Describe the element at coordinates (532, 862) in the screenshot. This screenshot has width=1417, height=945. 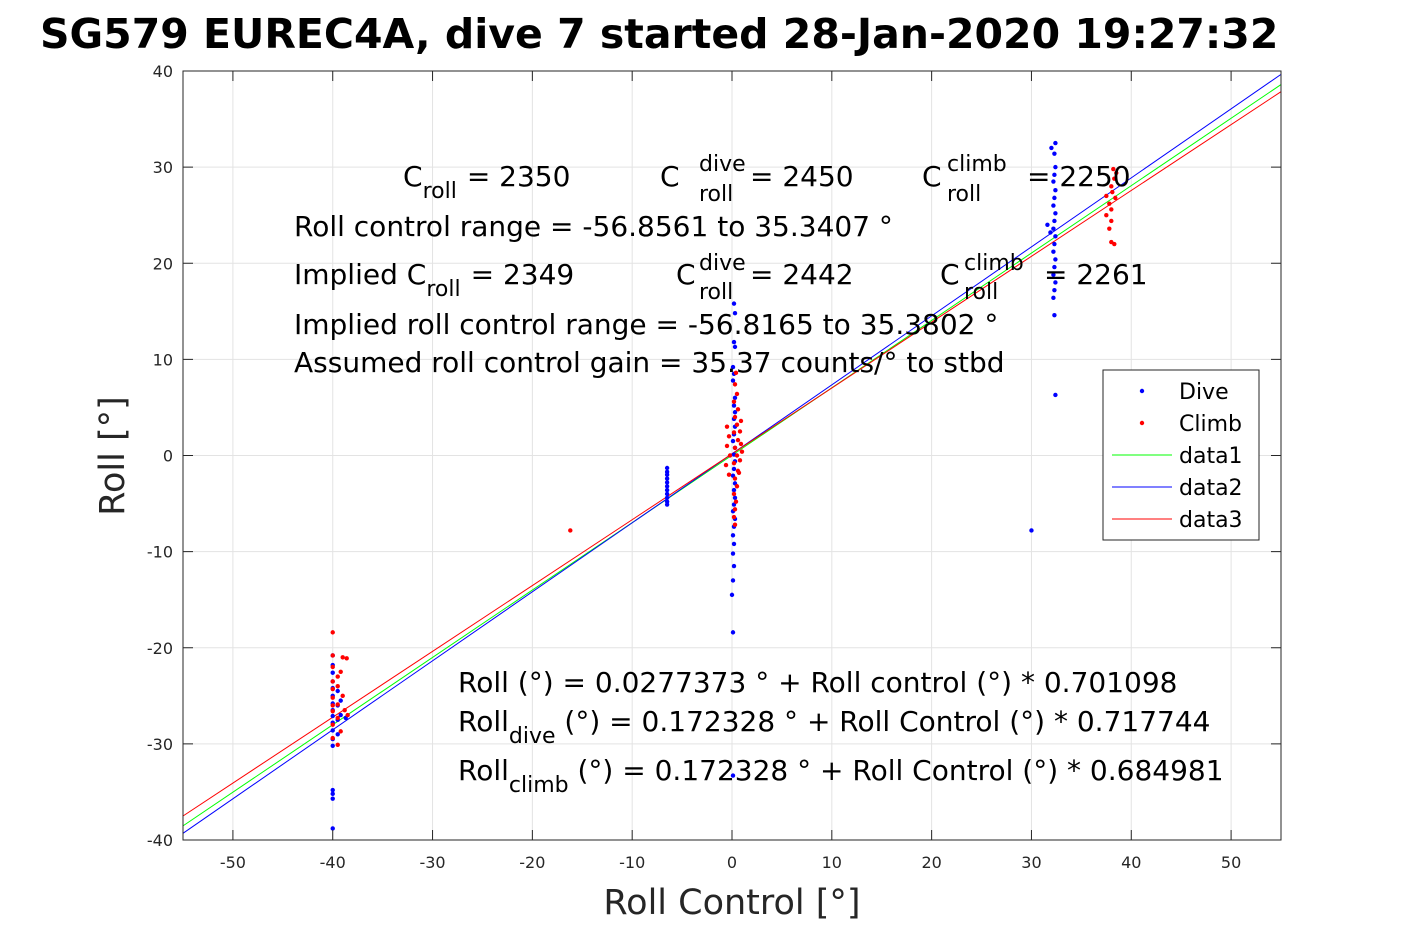
I see `x-tick-label: -20` at that location.